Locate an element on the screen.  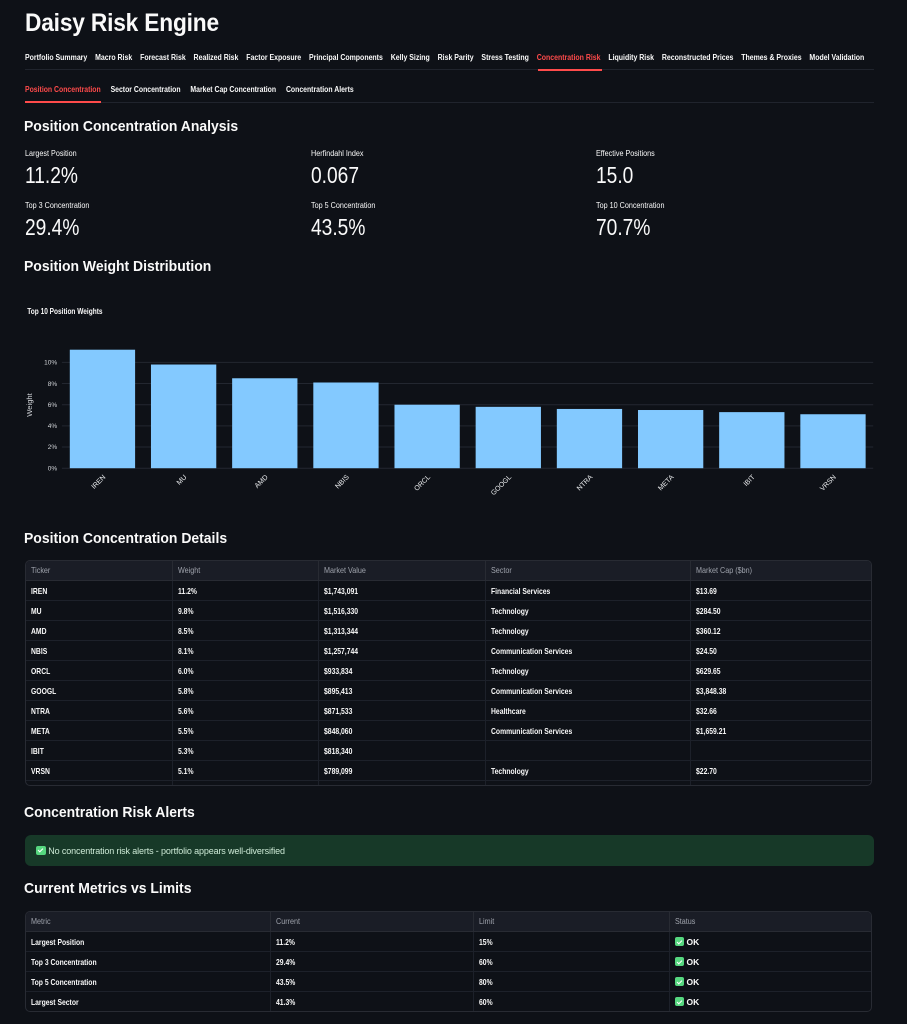
svg-text: IBIT is located at coordinates (750, 480).